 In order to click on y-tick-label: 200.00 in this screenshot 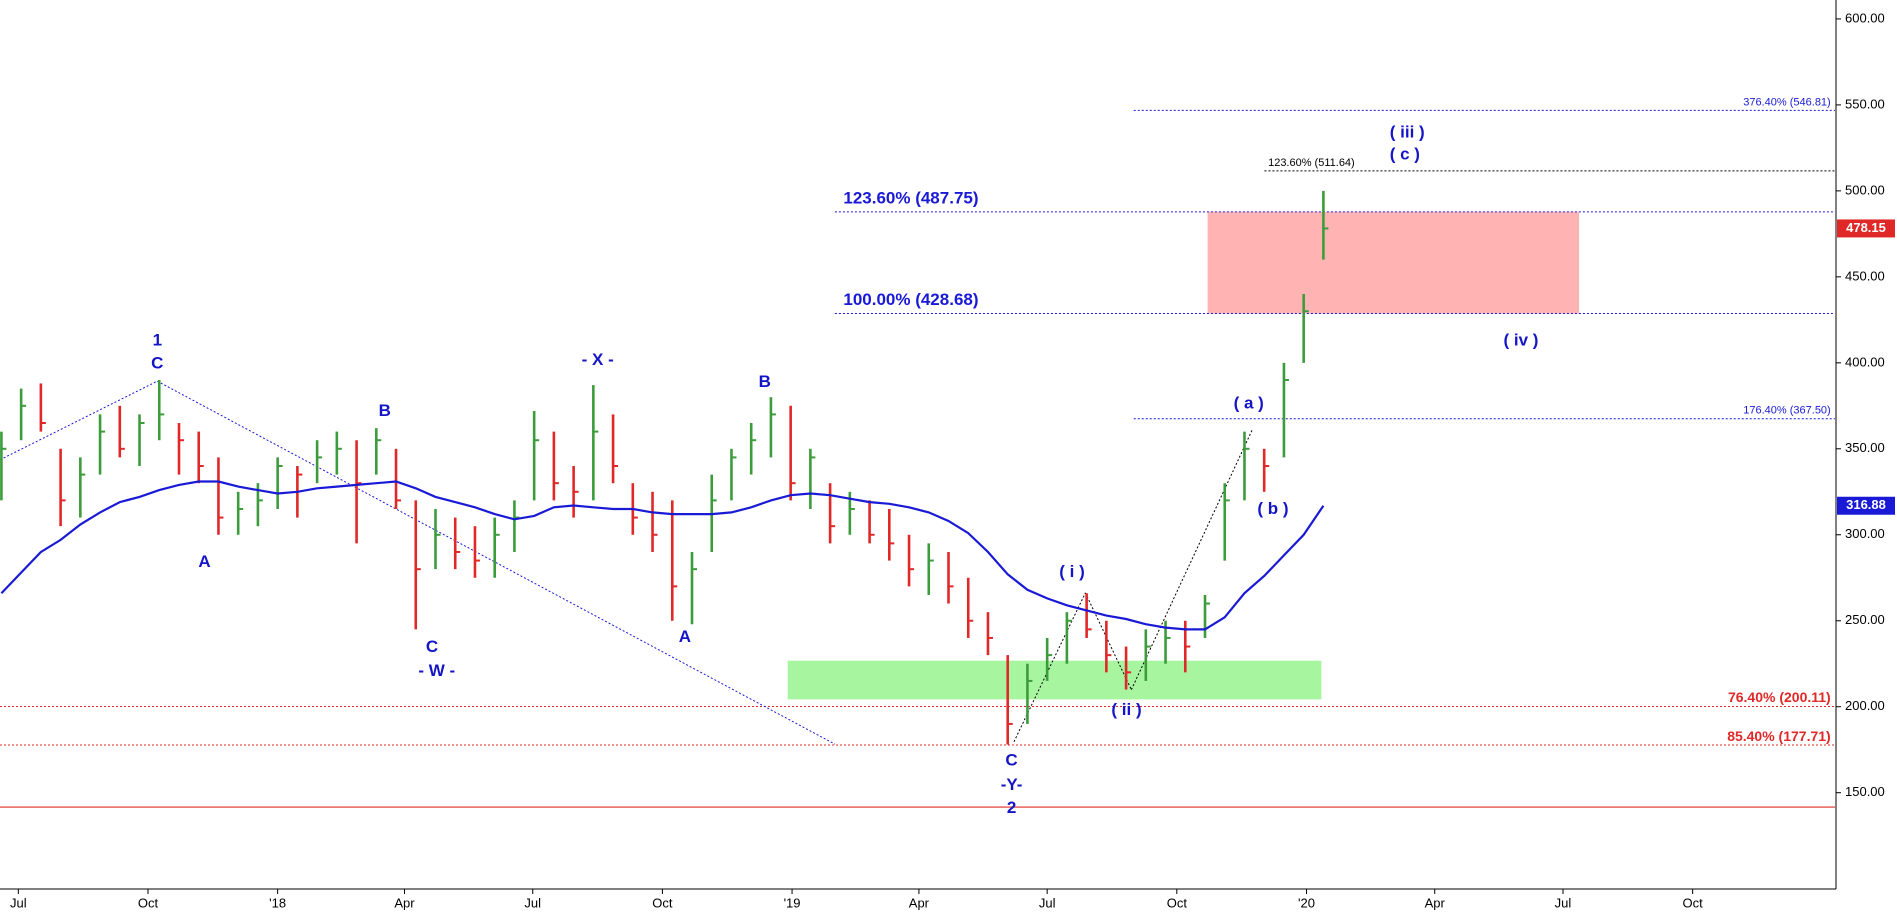, I will do `click(1865, 705)`.